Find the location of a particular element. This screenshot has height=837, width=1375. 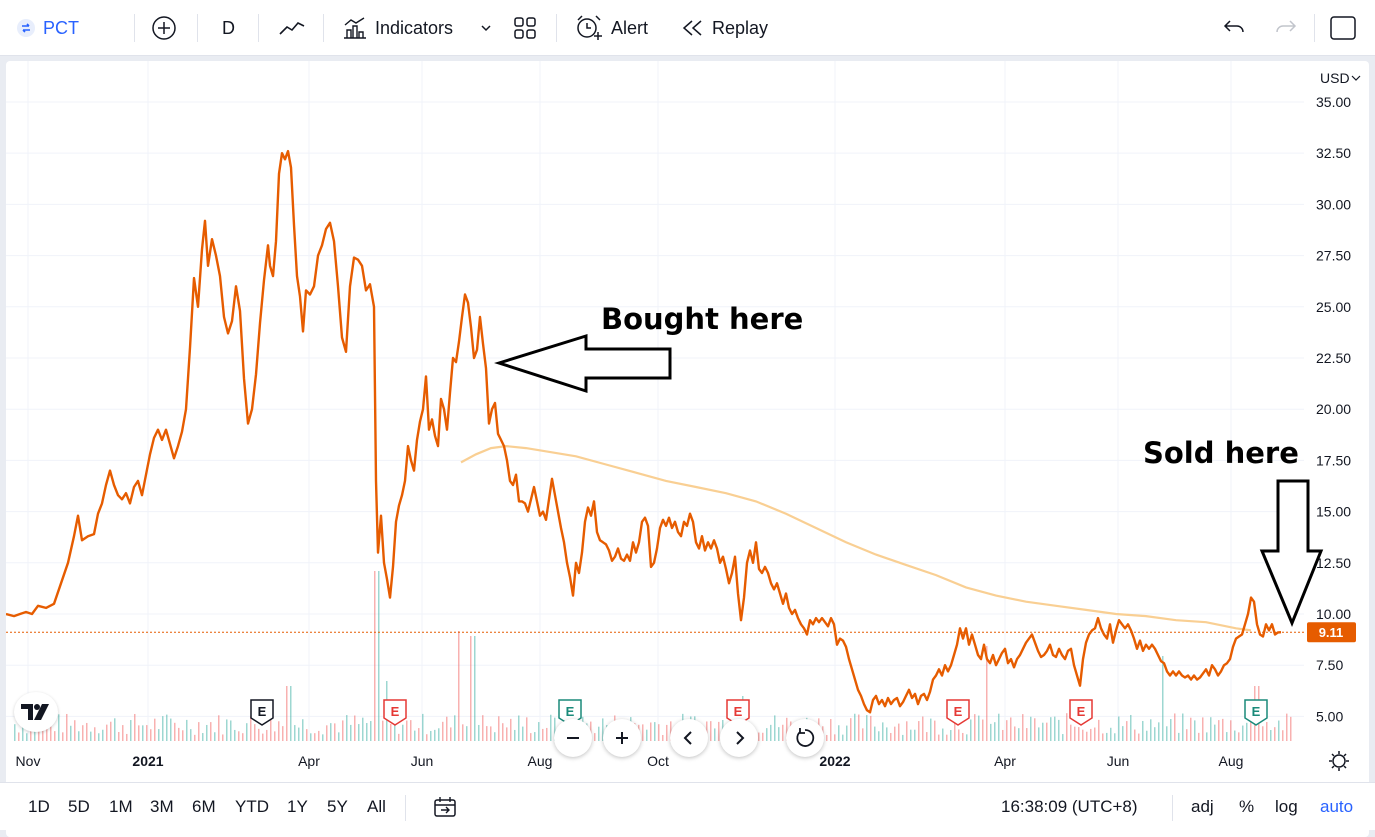

price-tick-label: 22.50 is located at coordinates (1333, 358).